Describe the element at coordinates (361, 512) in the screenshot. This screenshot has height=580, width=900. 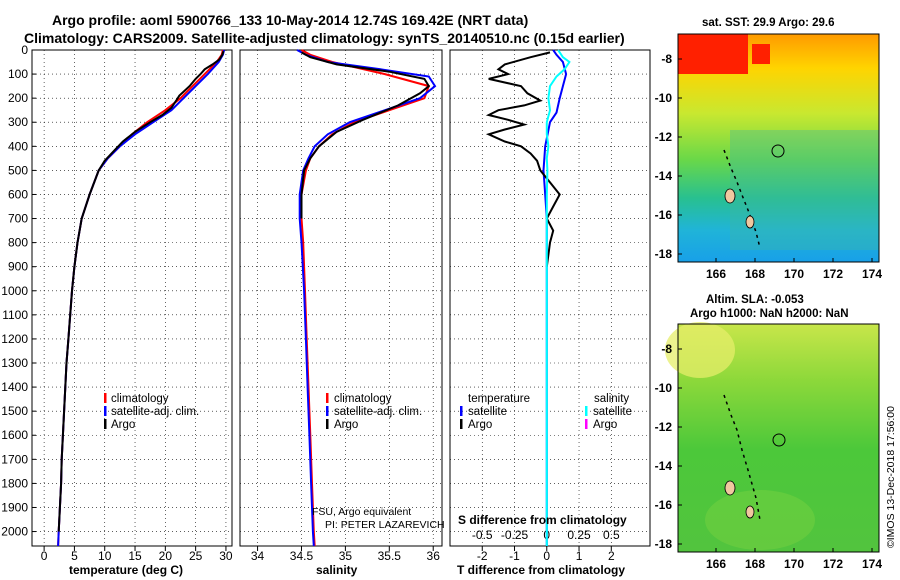
I see `fsu-note: FSU, Argo equivalent` at that location.